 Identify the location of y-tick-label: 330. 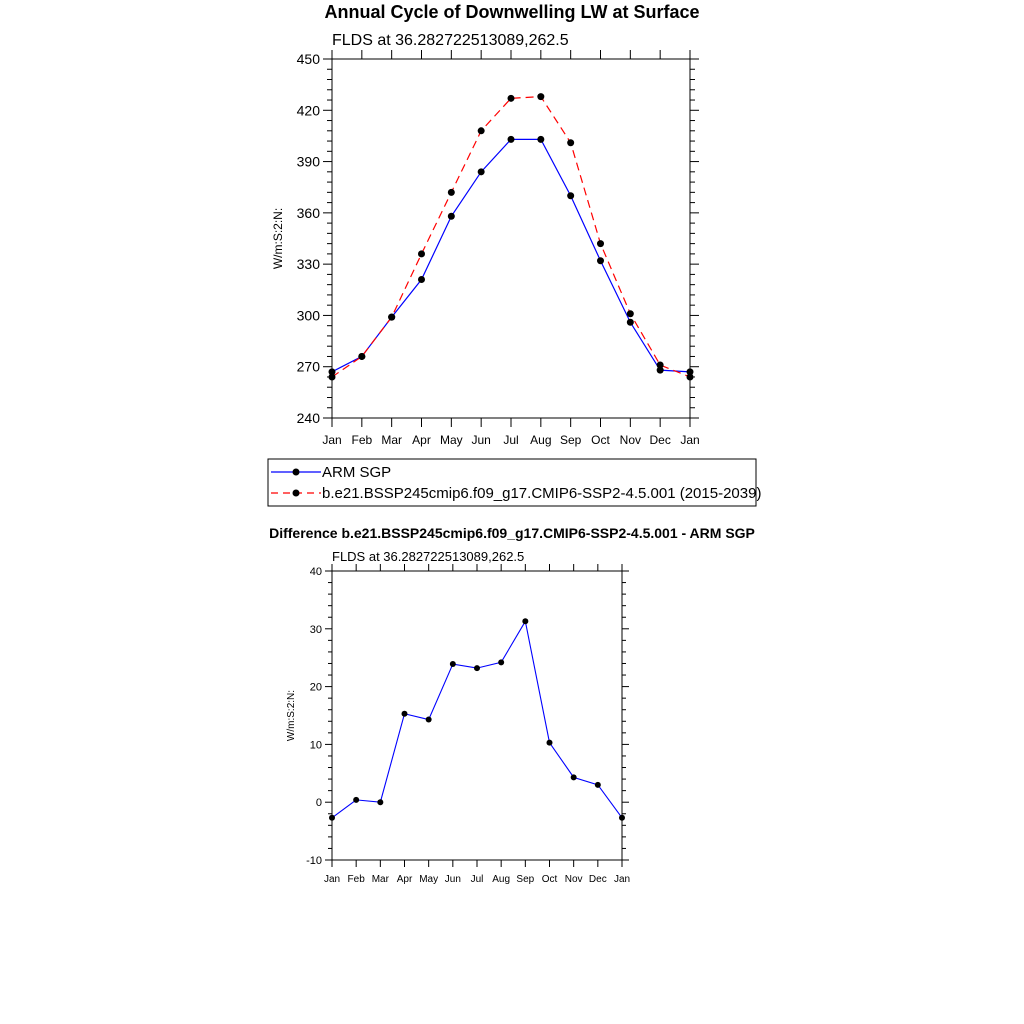
(309, 264).